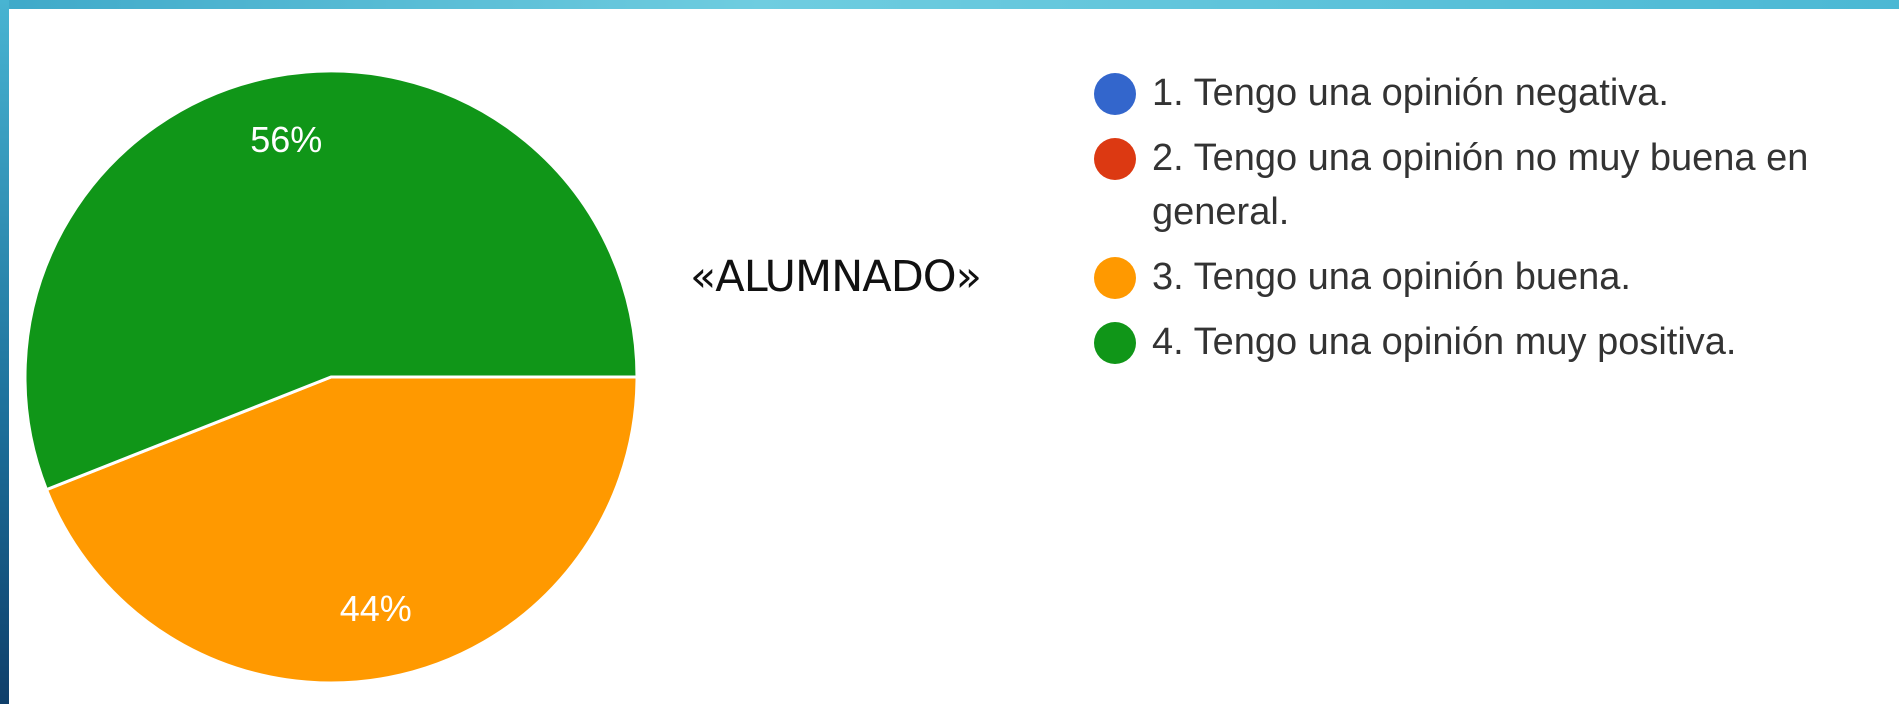  What do you see at coordinates (286, 139) in the screenshot?
I see `data-label: 56%` at bounding box center [286, 139].